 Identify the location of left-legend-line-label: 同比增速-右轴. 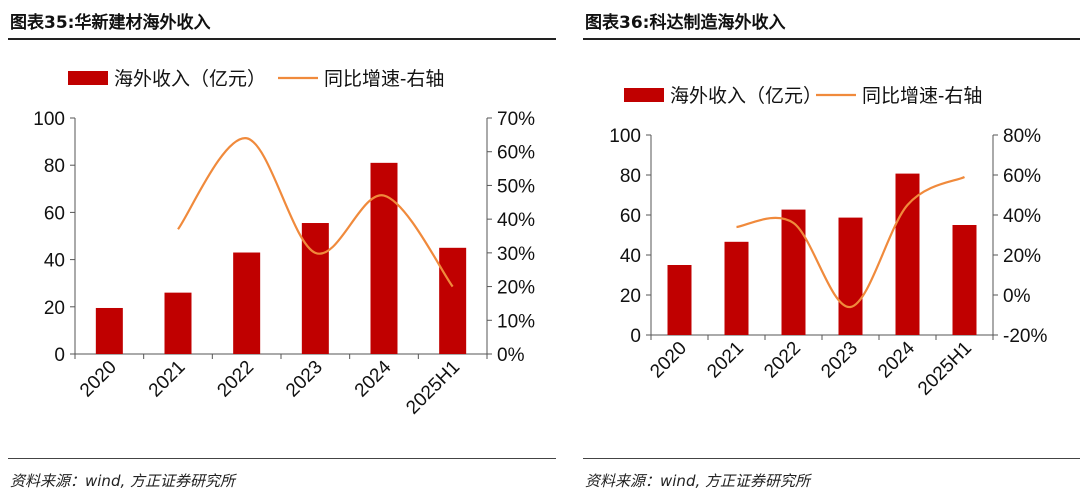
(384, 79).